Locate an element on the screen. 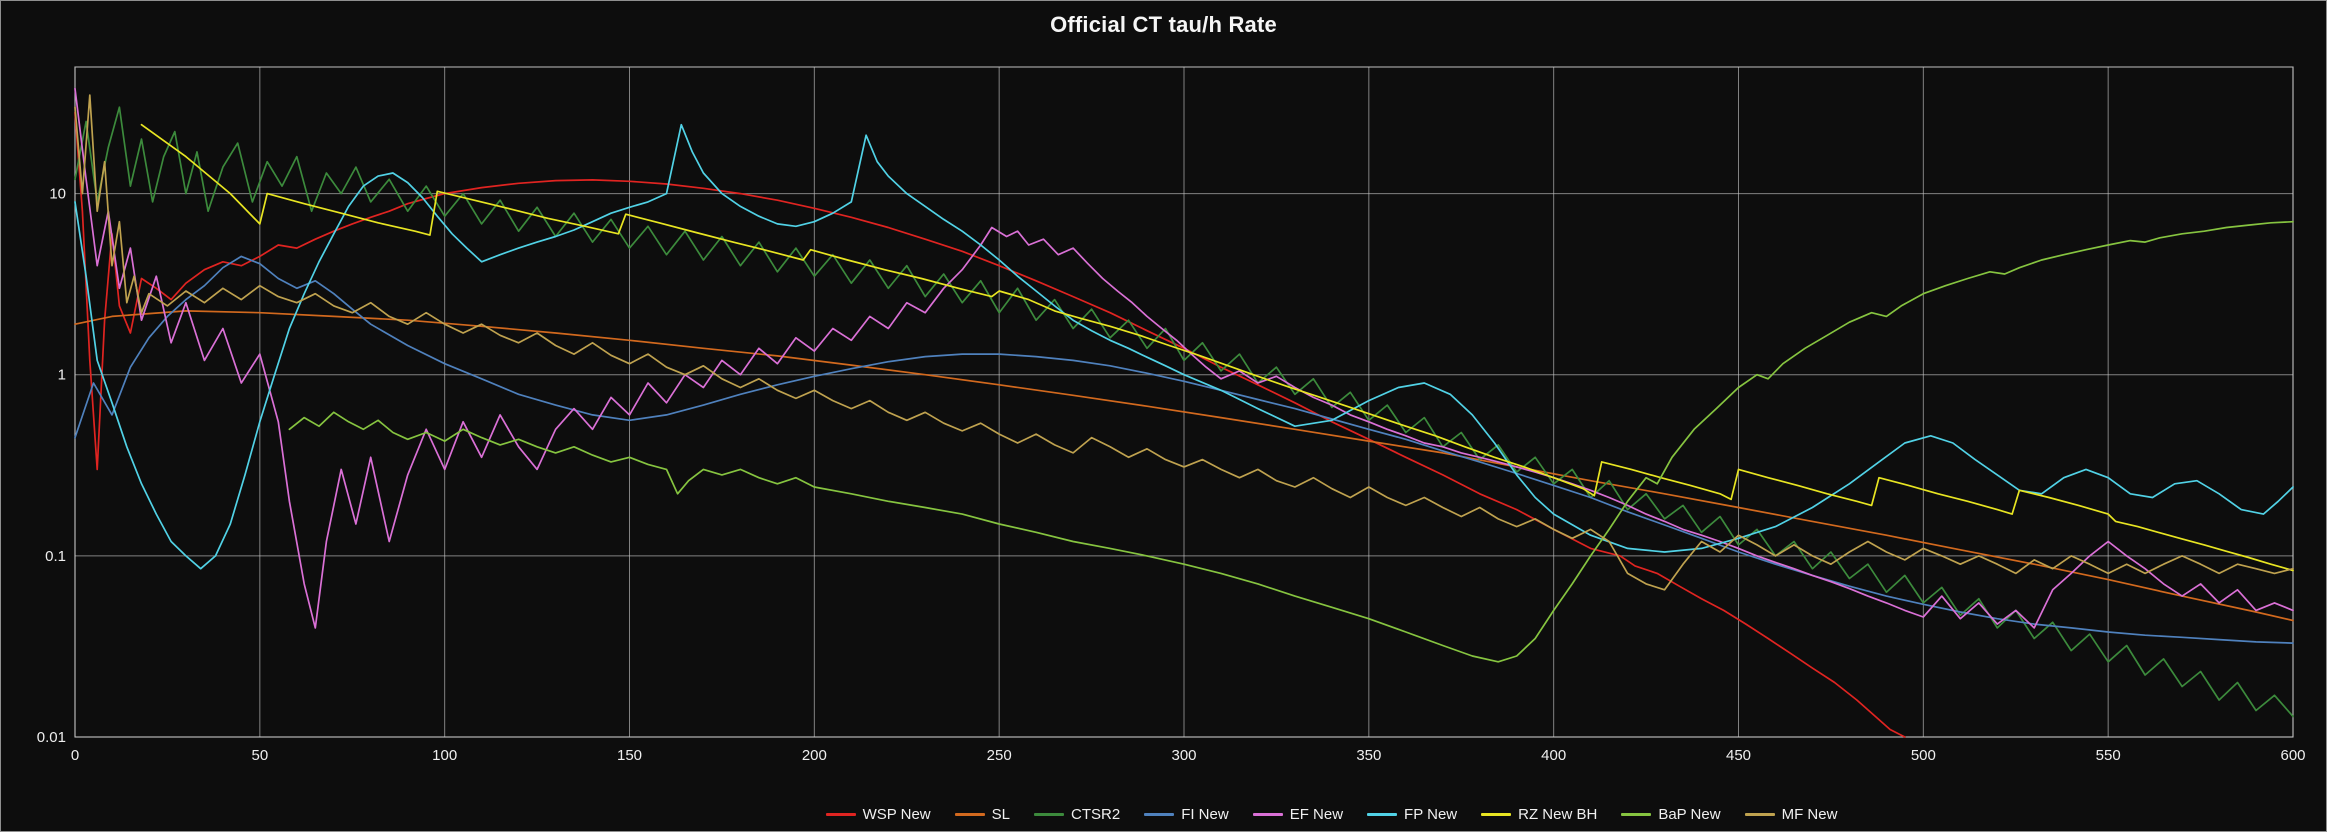 The height and width of the screenshot is (832, 2327). x-tick-label: 350 is located at coordinates (1368, 755).